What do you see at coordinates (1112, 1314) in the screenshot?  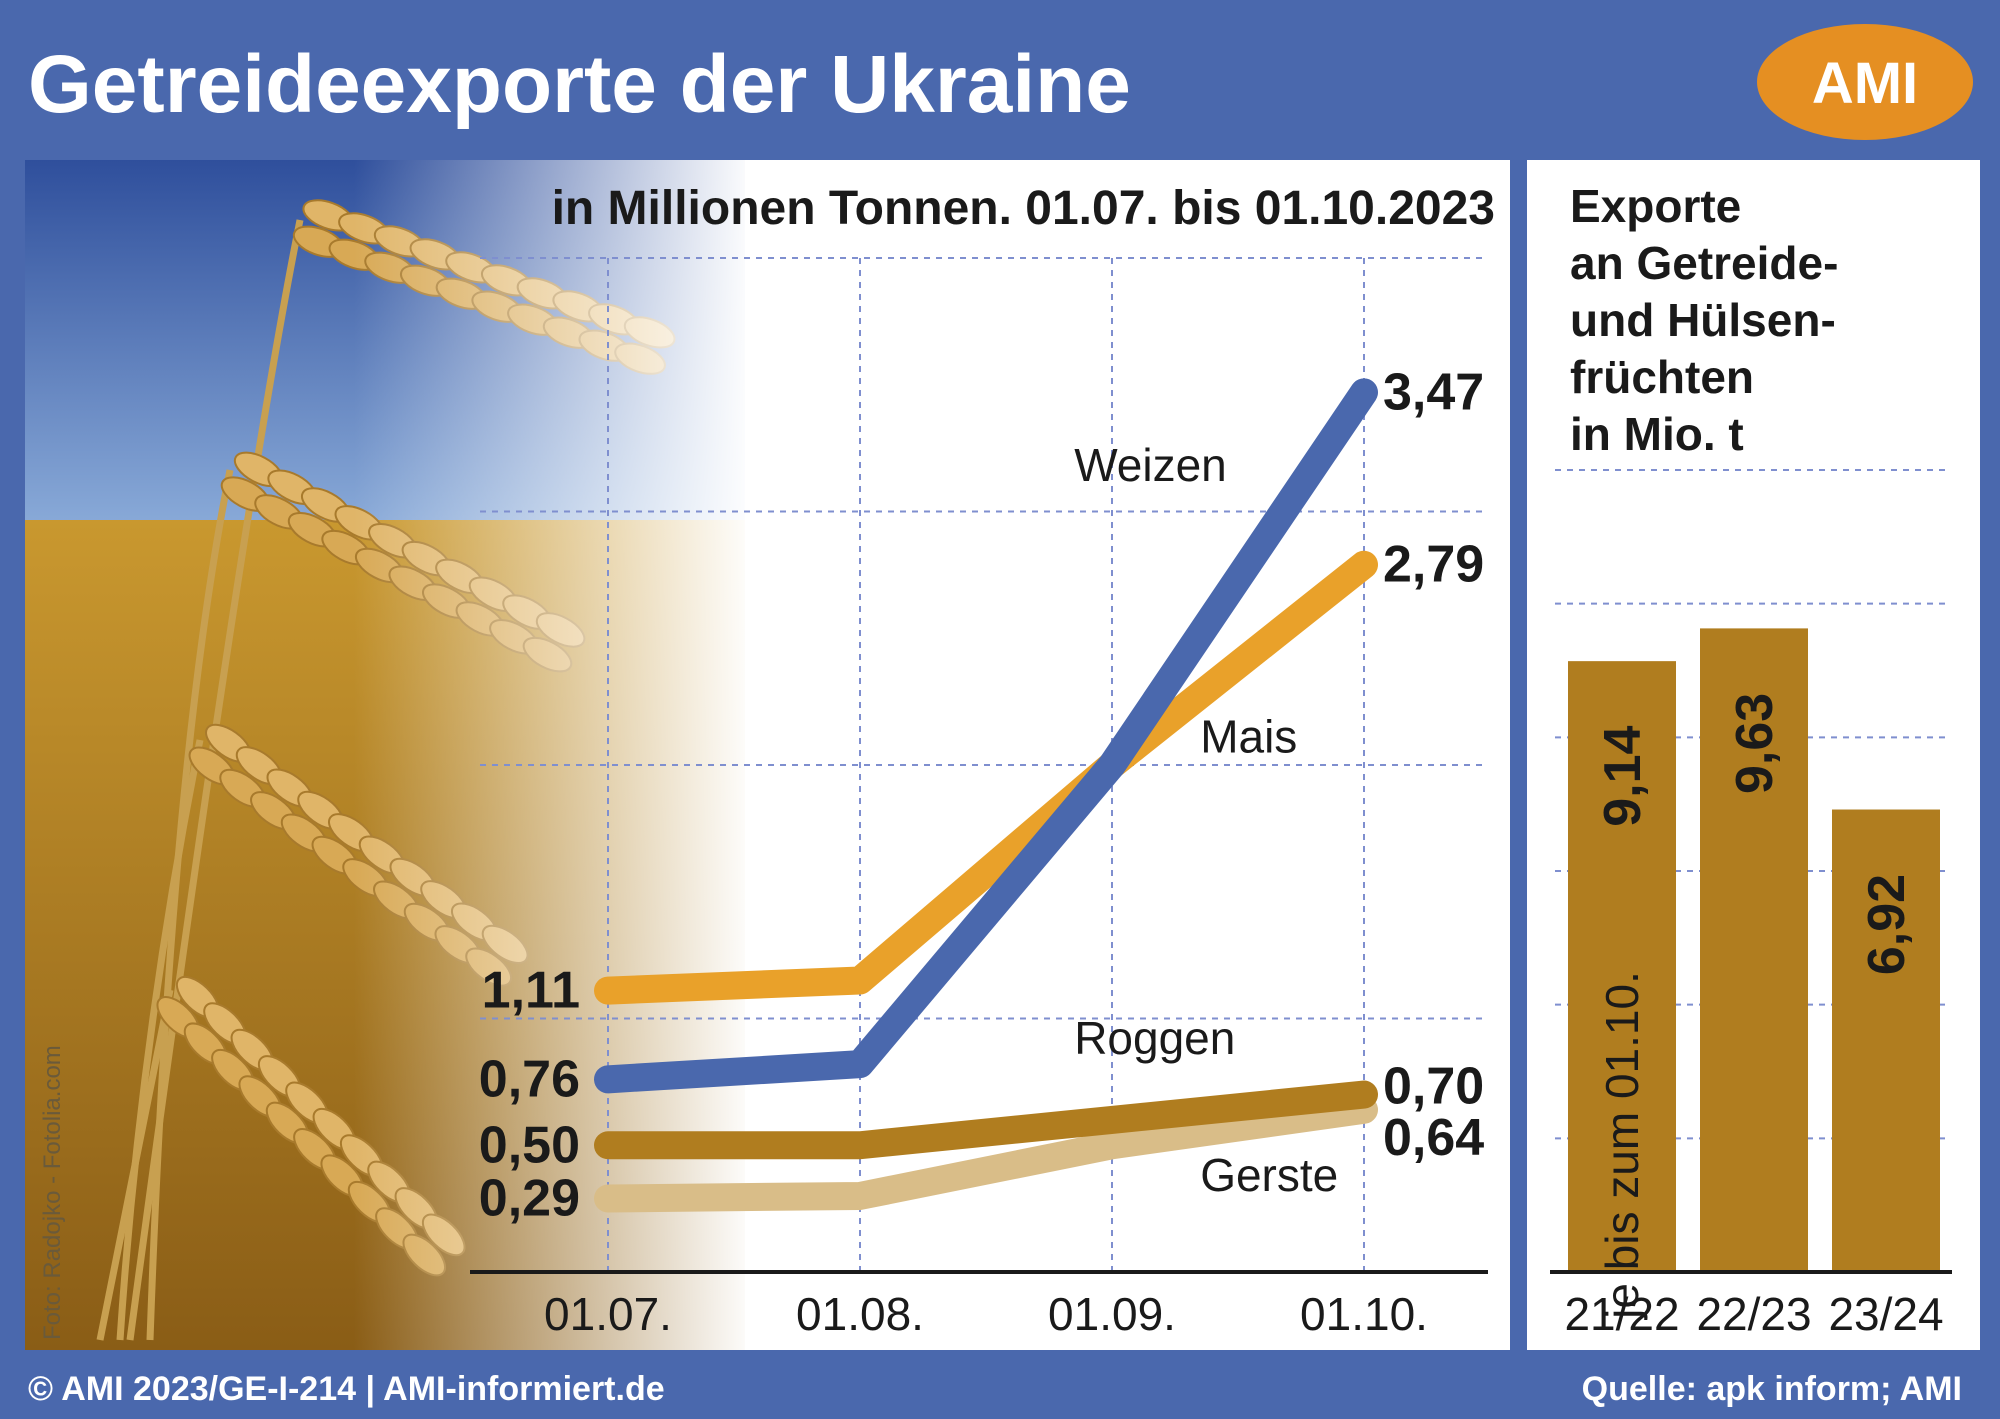 I see `x-tick-label: 01.09.` at bounding box center [1112, 1314].